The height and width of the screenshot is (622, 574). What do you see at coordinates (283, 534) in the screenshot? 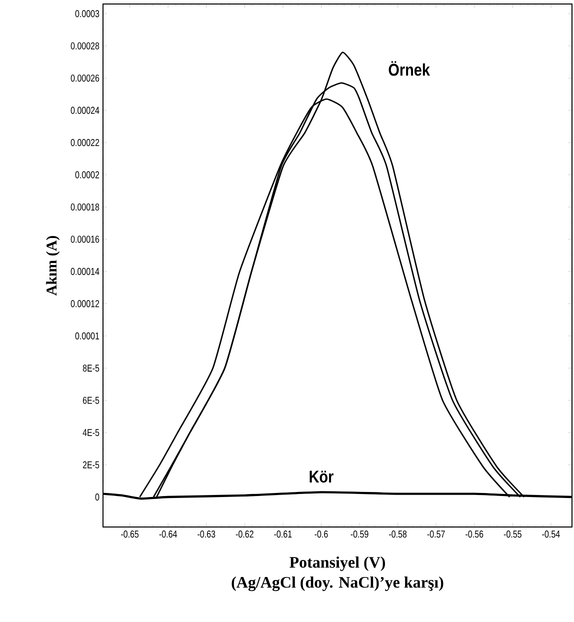
I see `x-tick-label: -0.61` at bounding box center [283, 534].